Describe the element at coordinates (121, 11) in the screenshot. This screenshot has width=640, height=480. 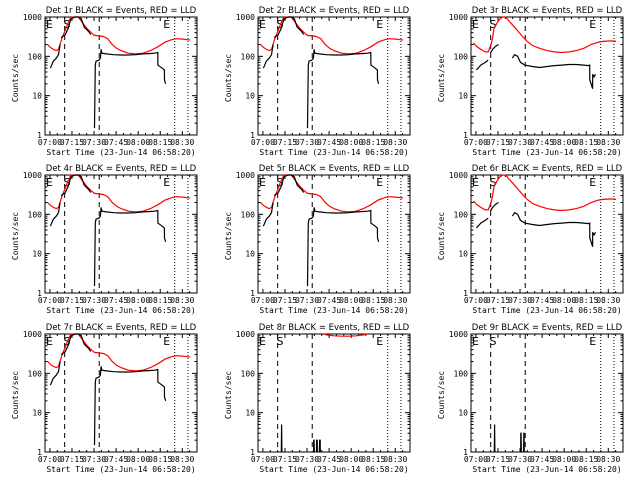
I see `panel-title: Det 1r BLACK = Events, RED = LLD` at that location.